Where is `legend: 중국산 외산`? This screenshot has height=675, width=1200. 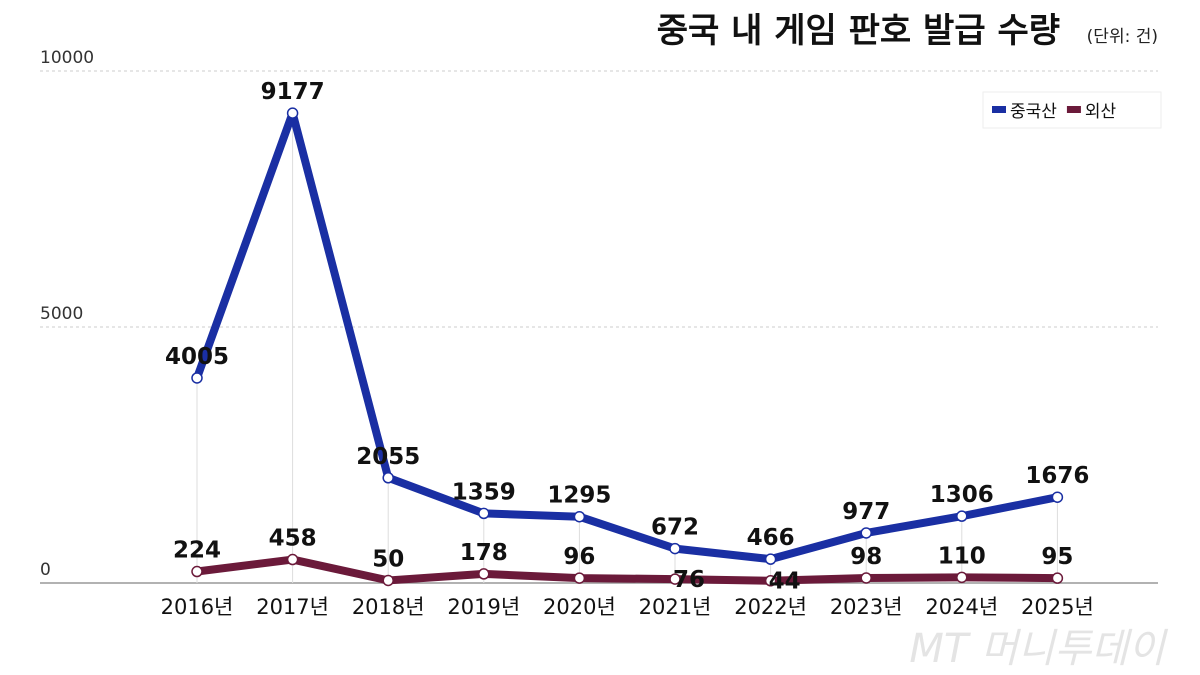 legend: 중국산 외산 is located at coordinates (1072, 110).